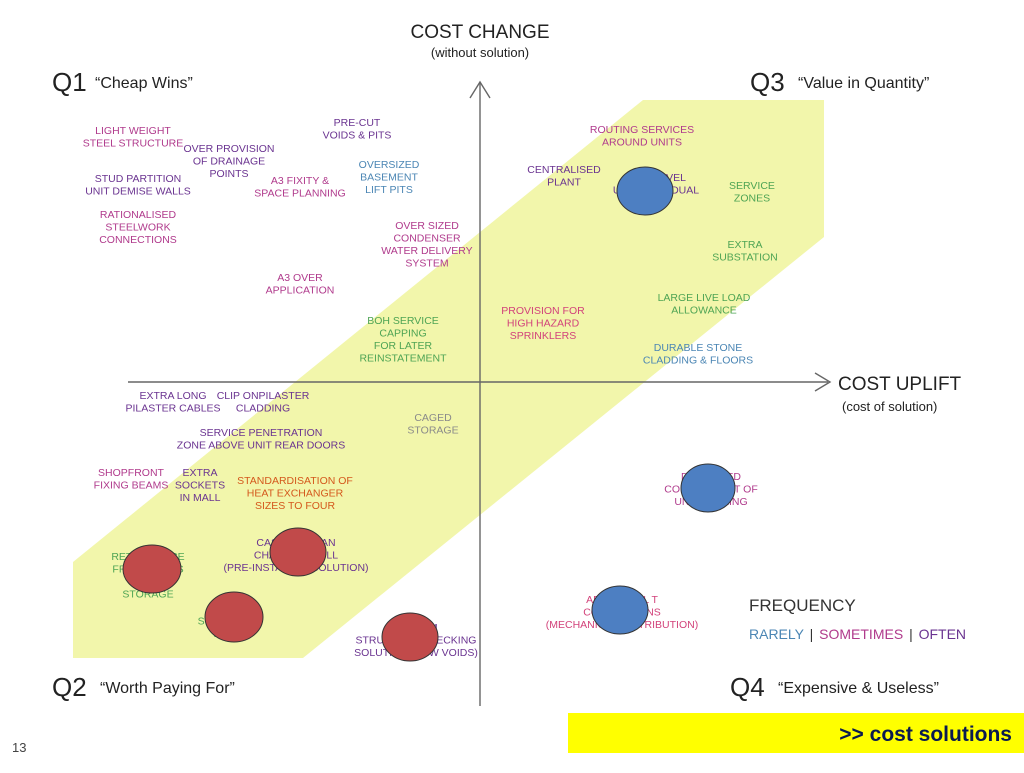 The image size is (1024, 773). Describe the element at coordinates (295, 506) in the screenshot. I see `item-label-line: SIZES TO FOUR` at that location.